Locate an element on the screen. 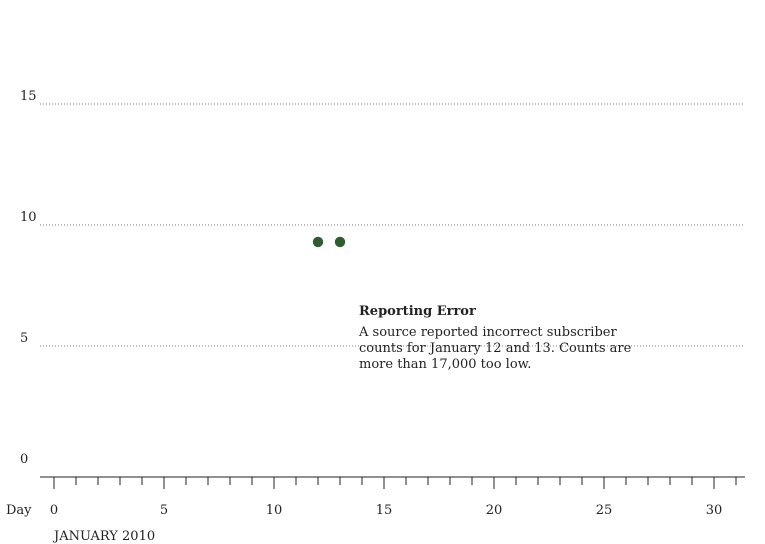 The image size is (765, 544). x-tick-label-25: 25 is located at coordinates (604, 510).